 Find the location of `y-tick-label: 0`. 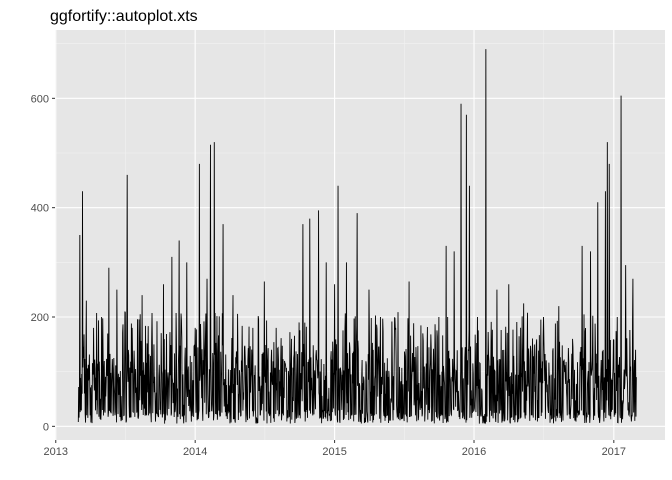

y-tick-label: 0 is located at coordinates (46, 427).